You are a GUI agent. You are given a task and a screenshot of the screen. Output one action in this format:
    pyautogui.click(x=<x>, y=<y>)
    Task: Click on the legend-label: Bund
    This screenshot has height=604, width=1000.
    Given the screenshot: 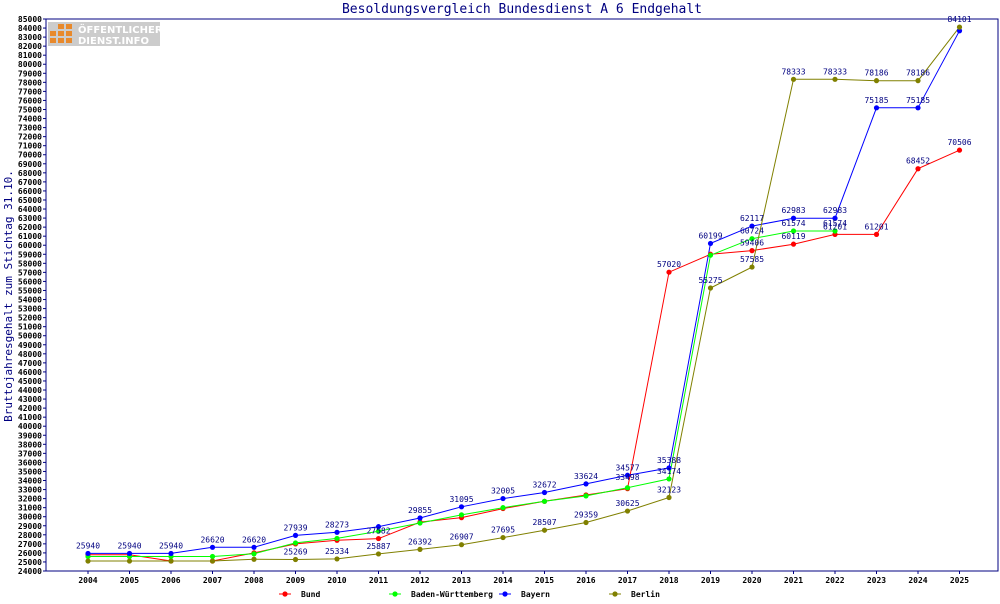 What is the action you would take?
    pyautogui.click(x=310, y=594)
    